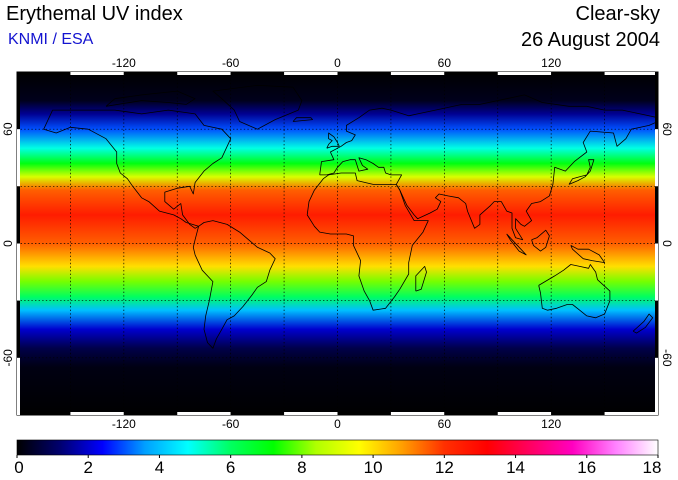  I want to click on date-label: 26 August 2004, so click(590, 40).